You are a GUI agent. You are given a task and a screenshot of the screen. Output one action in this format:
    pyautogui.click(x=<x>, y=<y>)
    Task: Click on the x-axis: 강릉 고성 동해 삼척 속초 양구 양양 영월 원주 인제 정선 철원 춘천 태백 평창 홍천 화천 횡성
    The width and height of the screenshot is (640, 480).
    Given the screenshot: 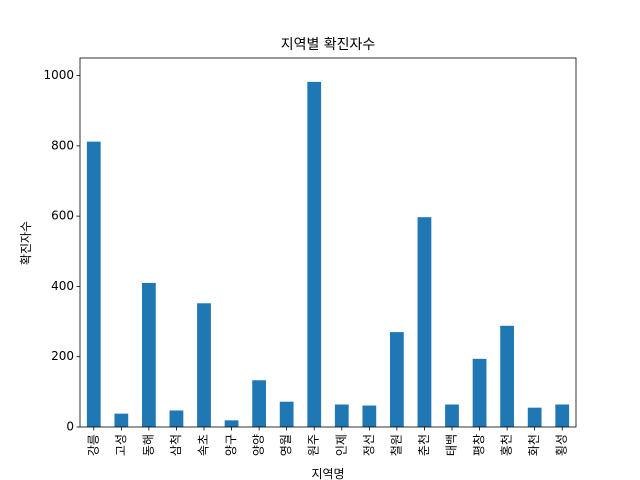 What is the action you would take?
    pyautogui.click(x=327, y=441)
    